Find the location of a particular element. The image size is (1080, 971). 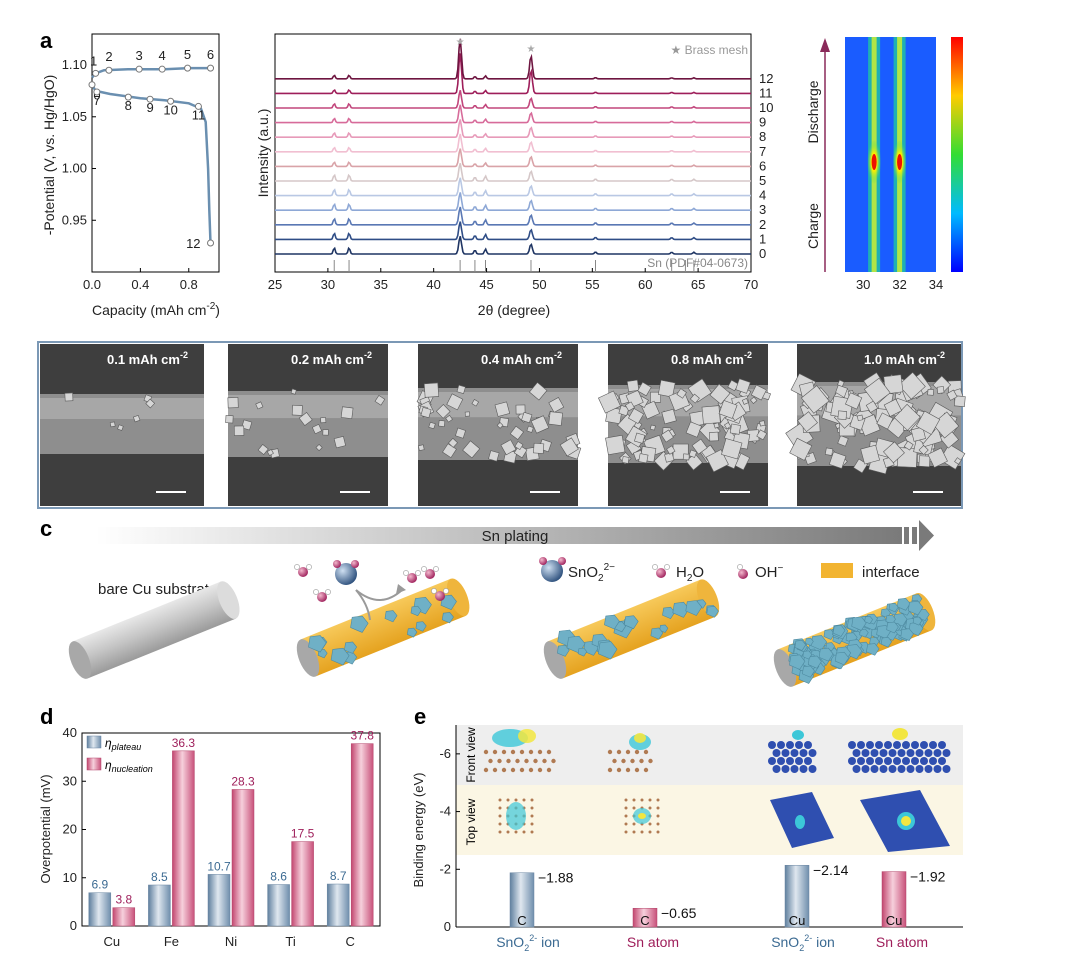

overpotential-value-label: 37.8 is located at coordinates (363, 736).